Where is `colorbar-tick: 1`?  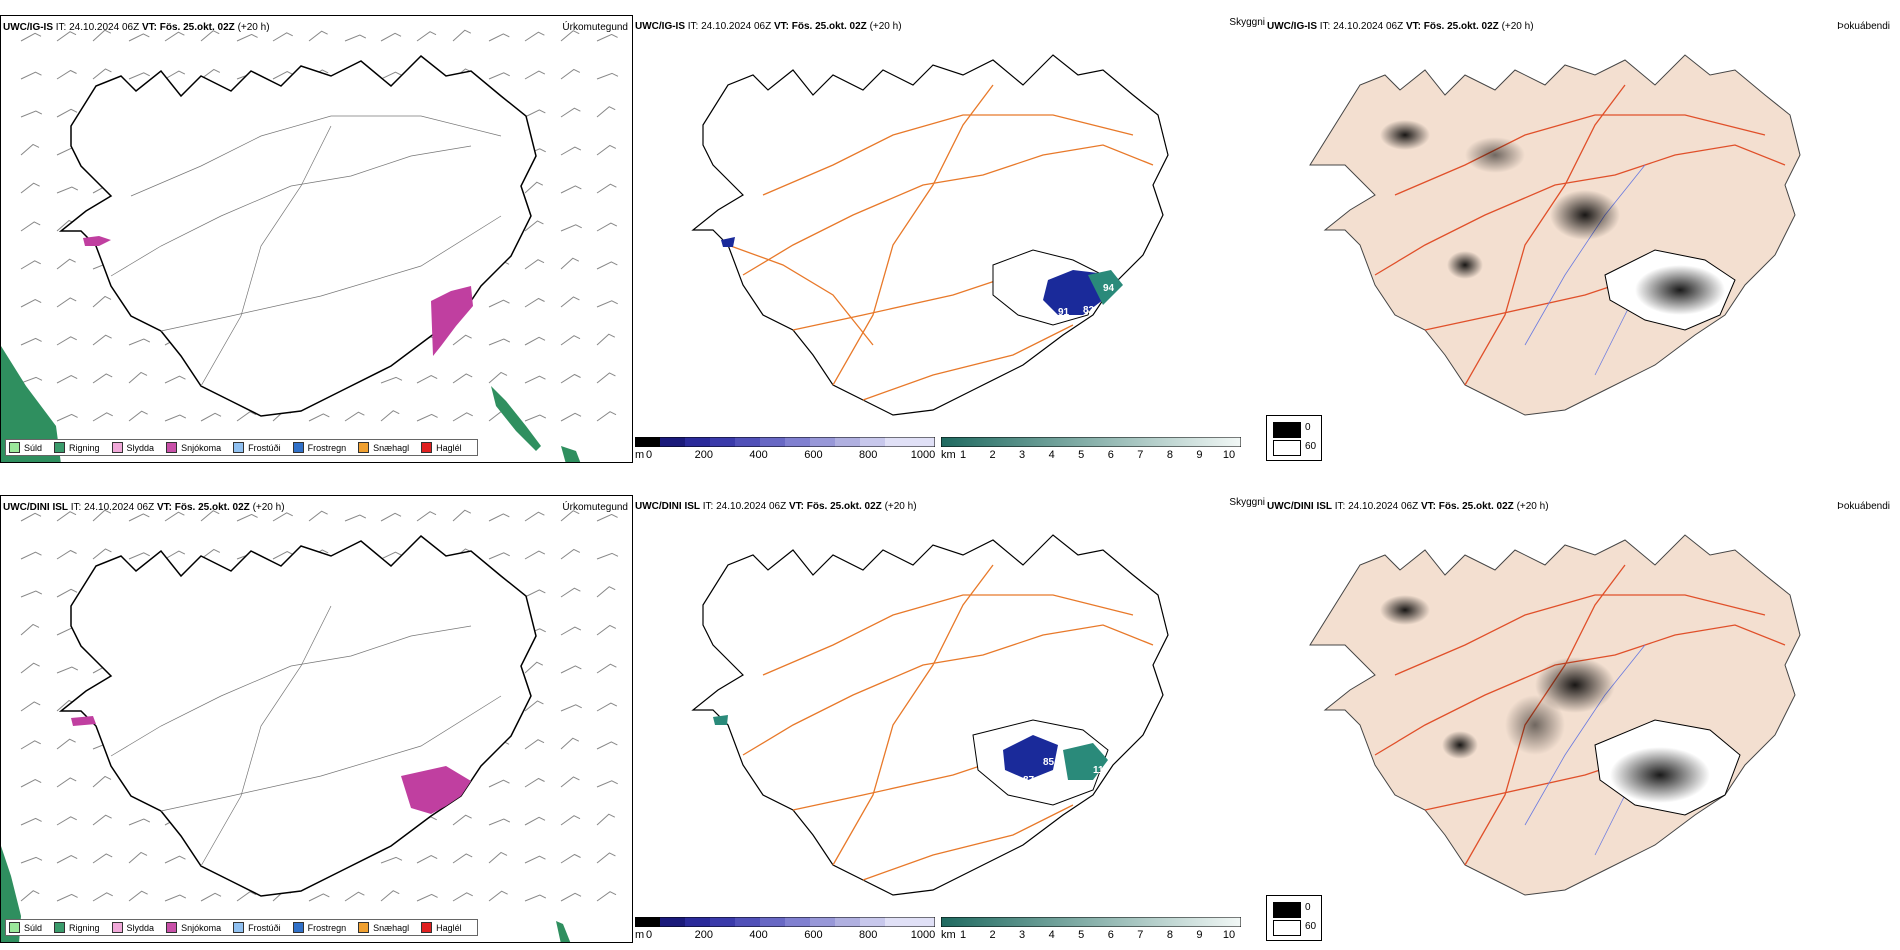 colorbar-tick: 1 is located at coordinates (963, 455).